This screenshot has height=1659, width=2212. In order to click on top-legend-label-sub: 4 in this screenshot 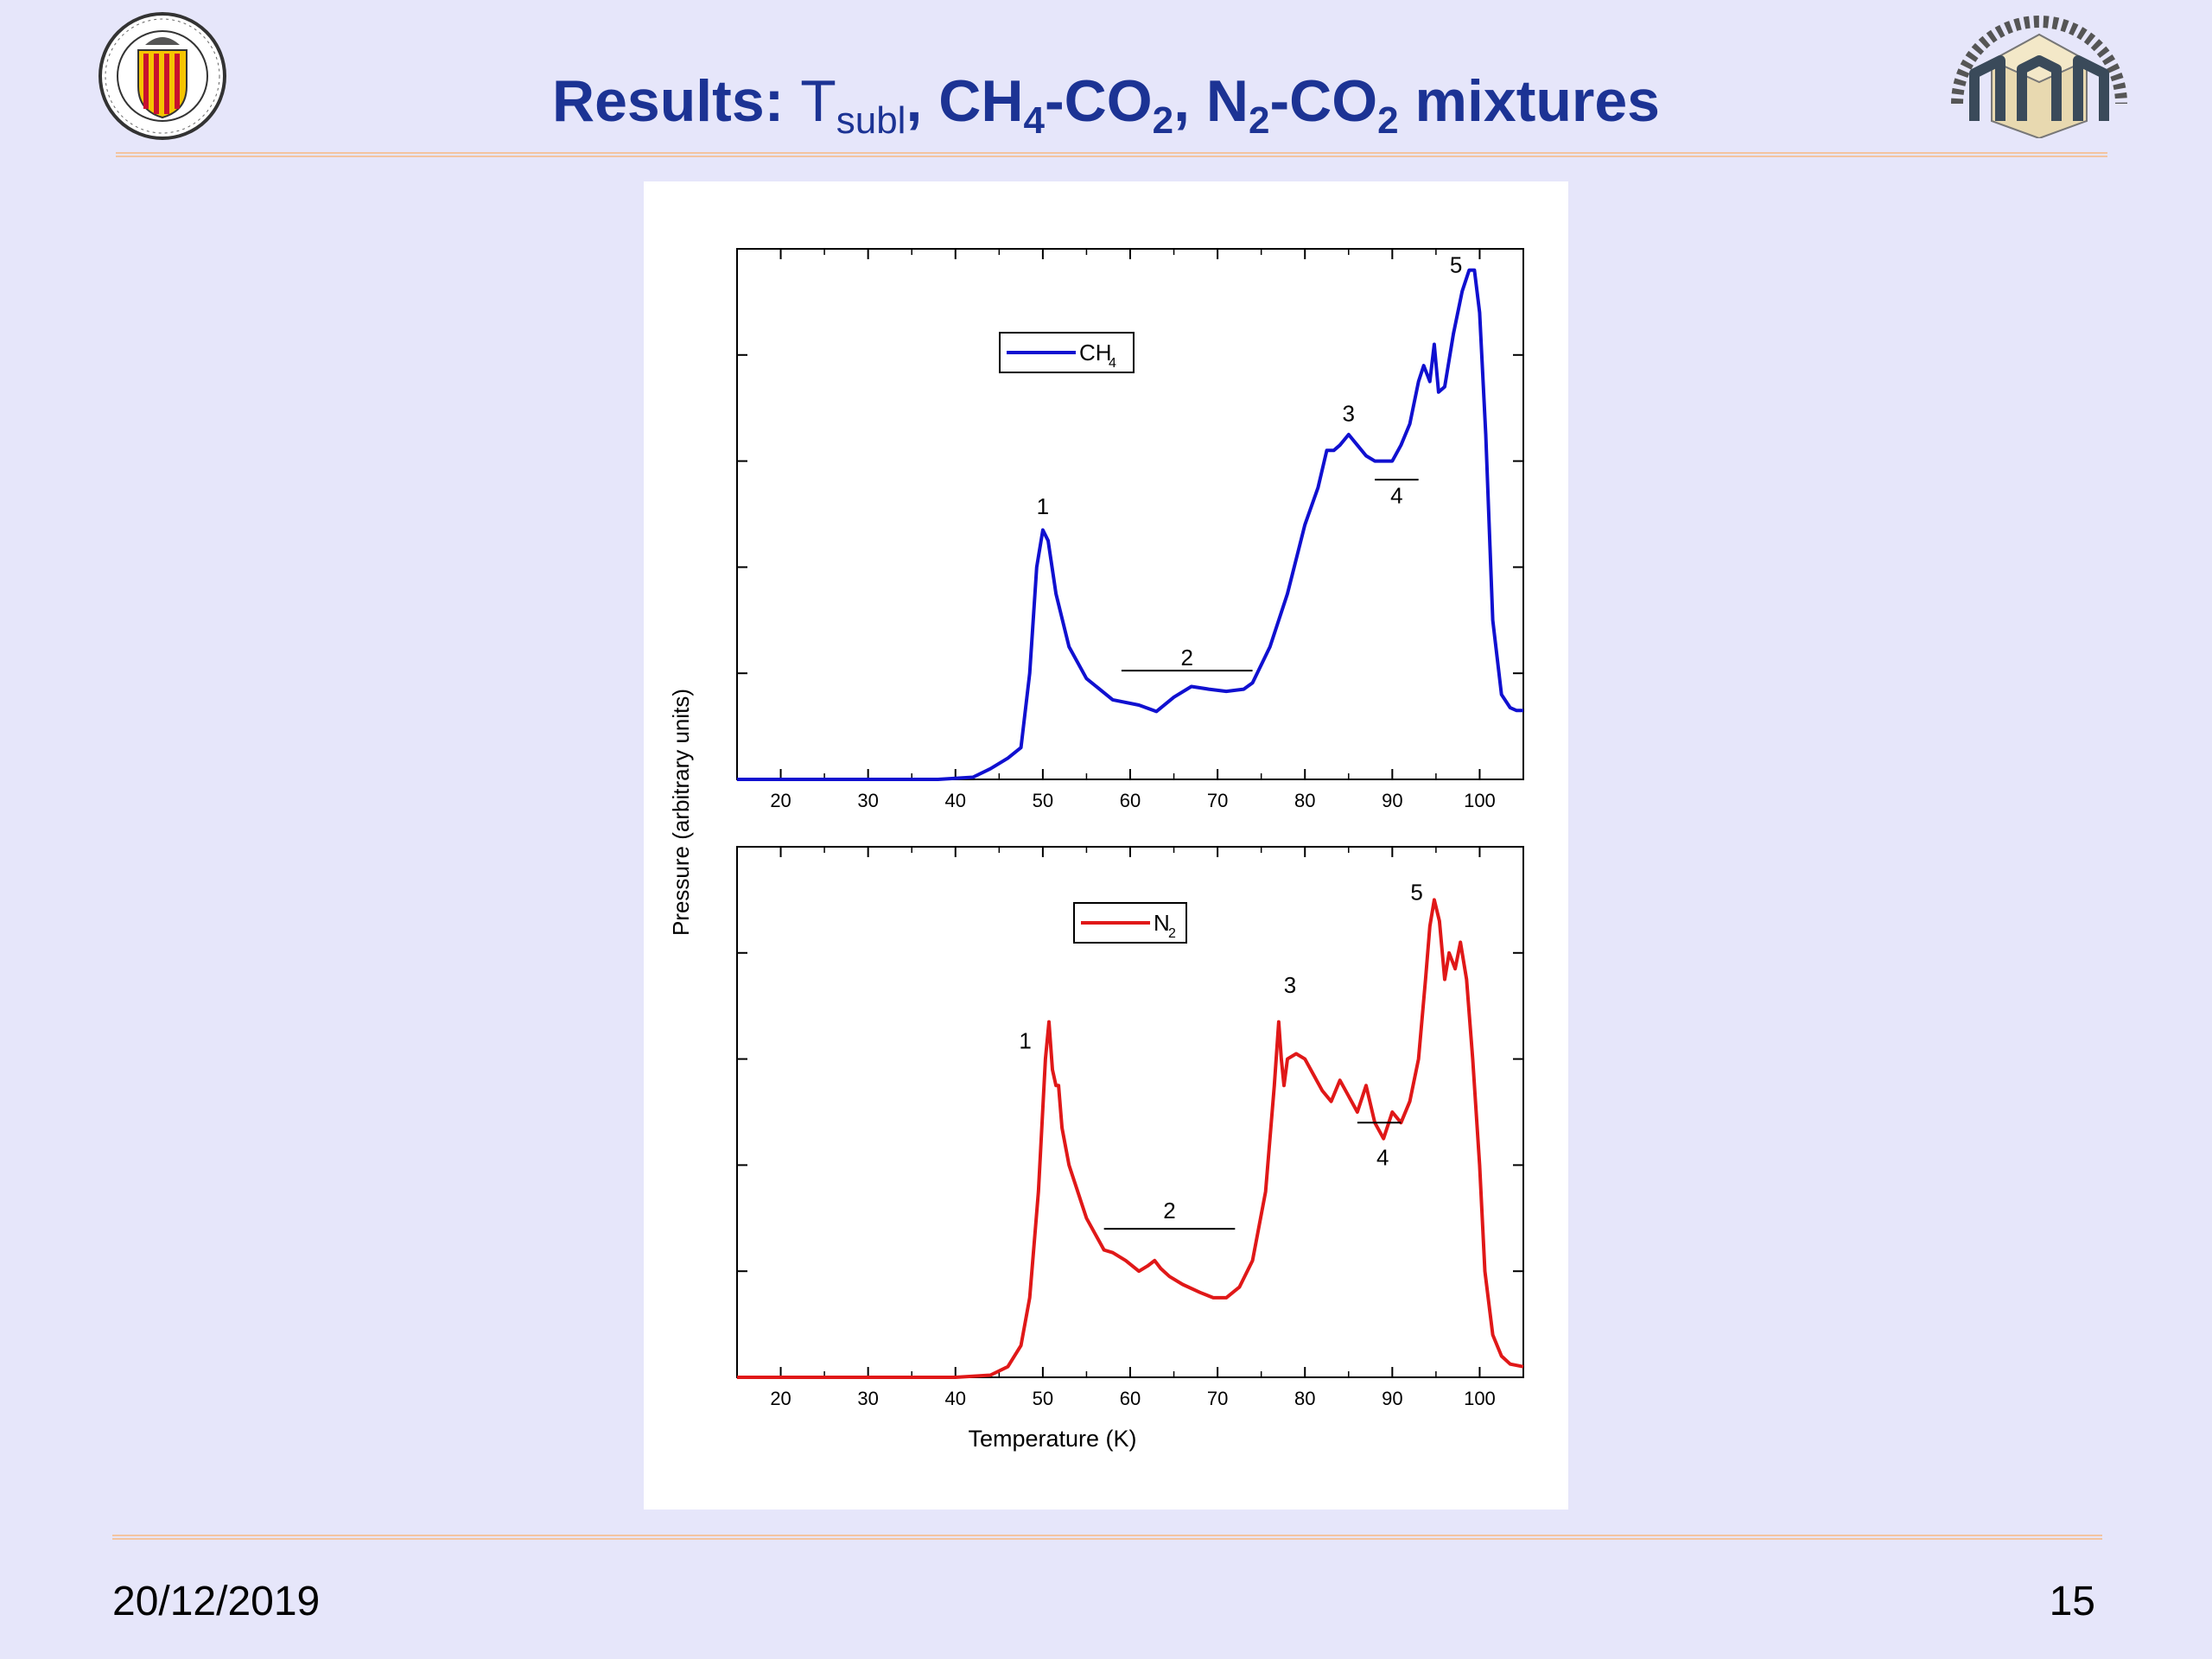, I will do `click(1112, 363)`.